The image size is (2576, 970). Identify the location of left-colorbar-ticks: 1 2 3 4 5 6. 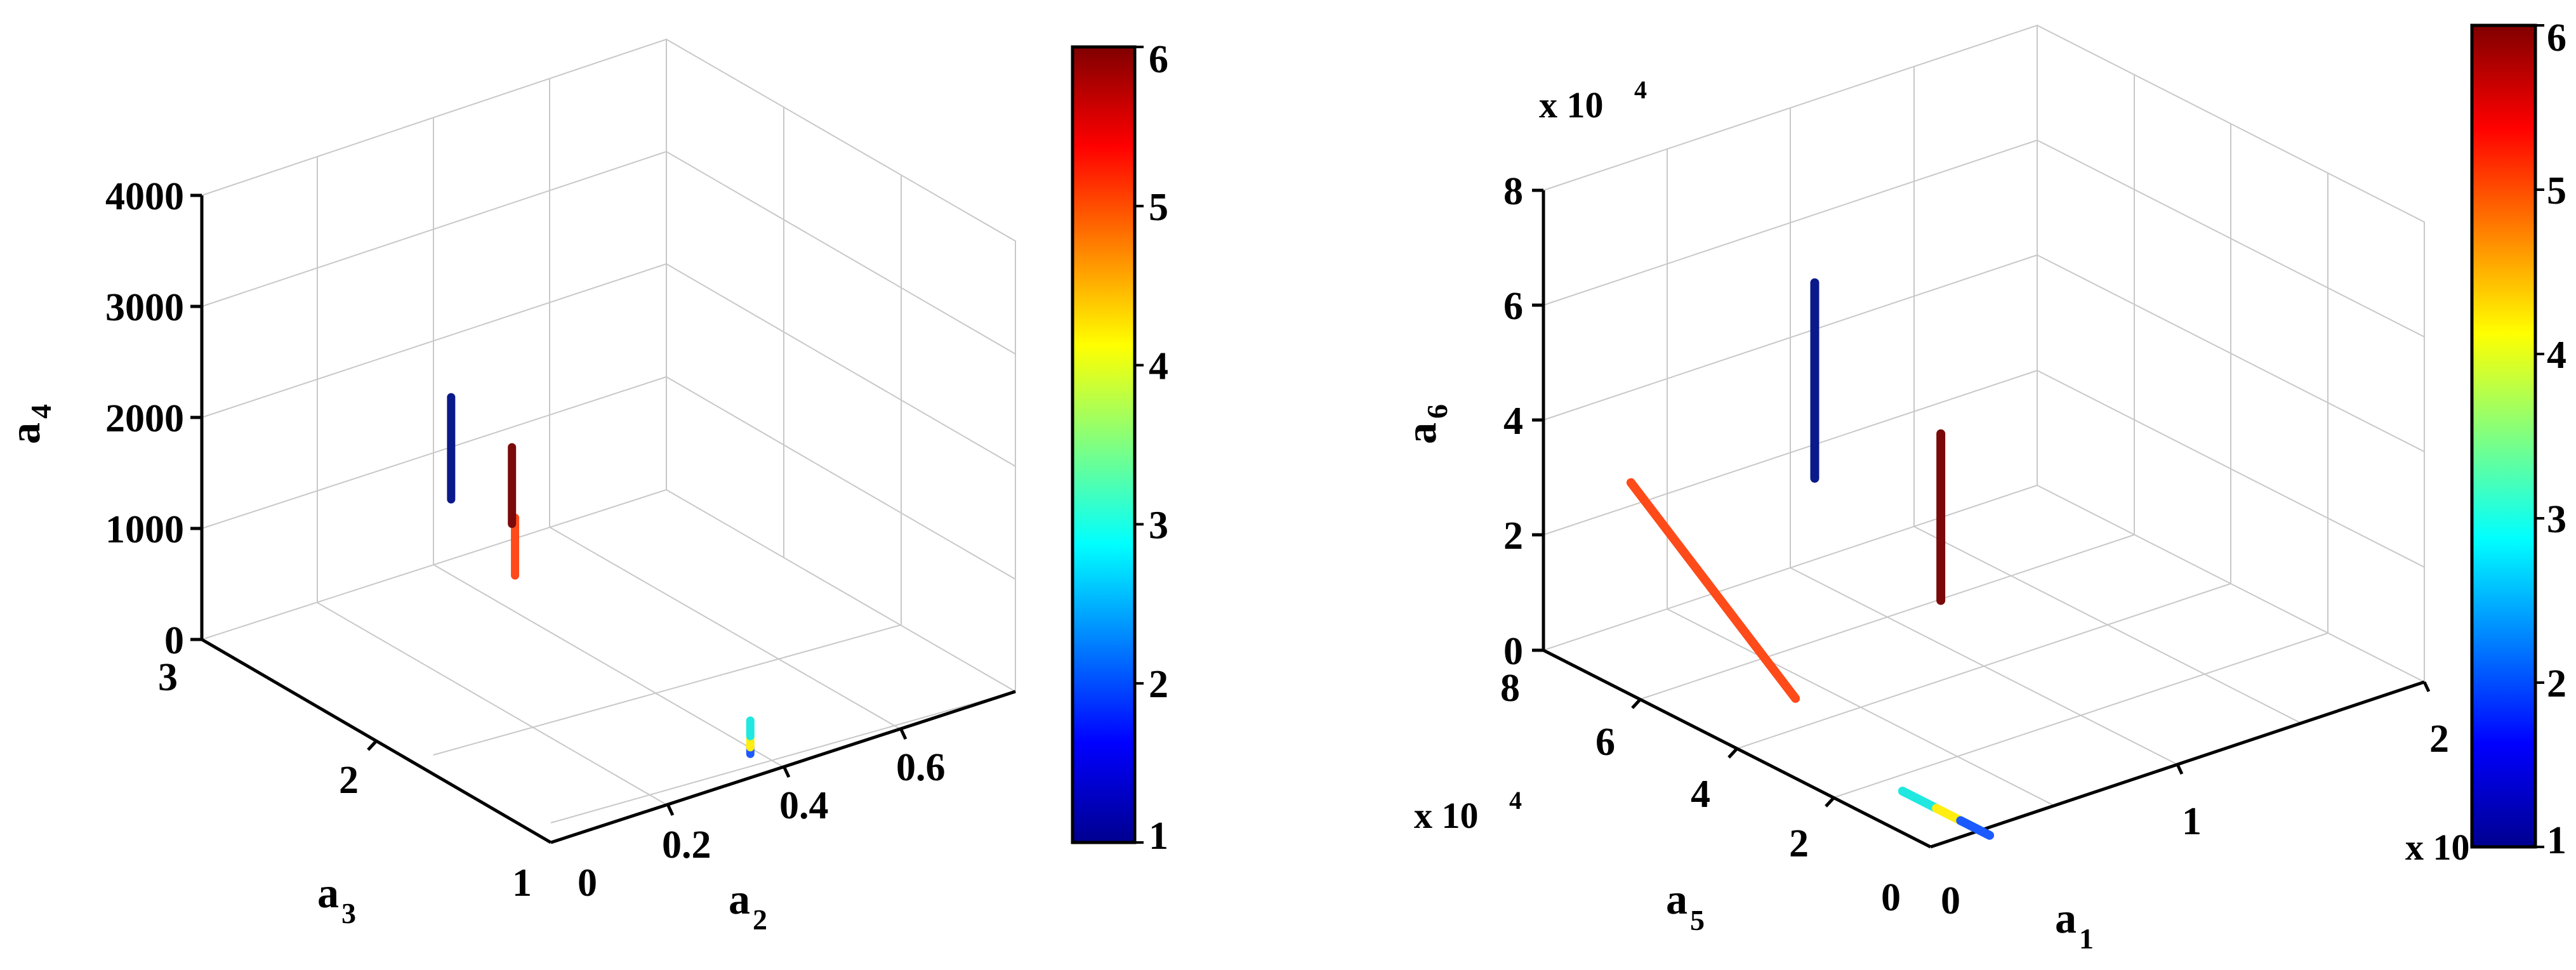
(1152, 448).